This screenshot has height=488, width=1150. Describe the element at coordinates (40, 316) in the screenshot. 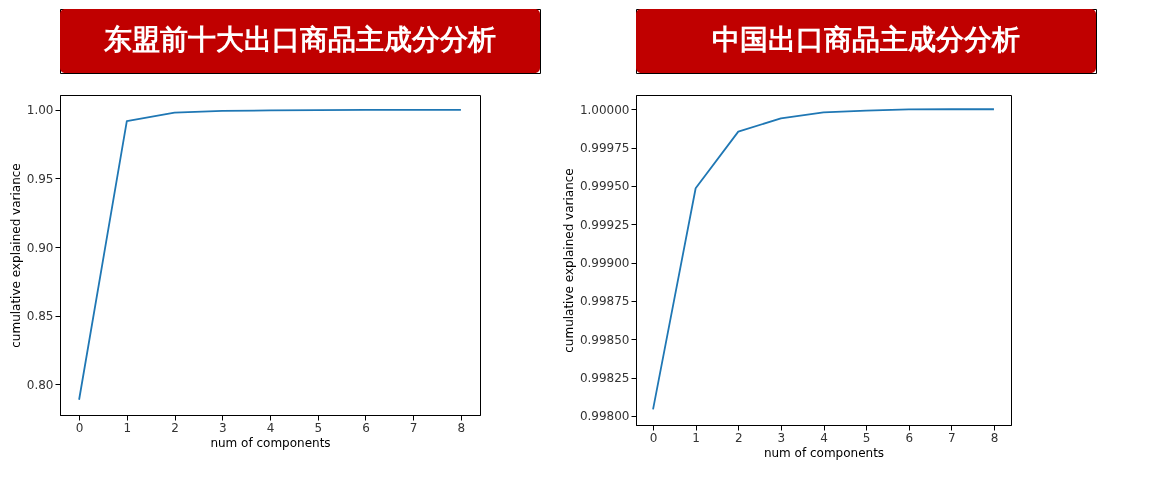

I see `y-tick-label: 0.85` at that location.